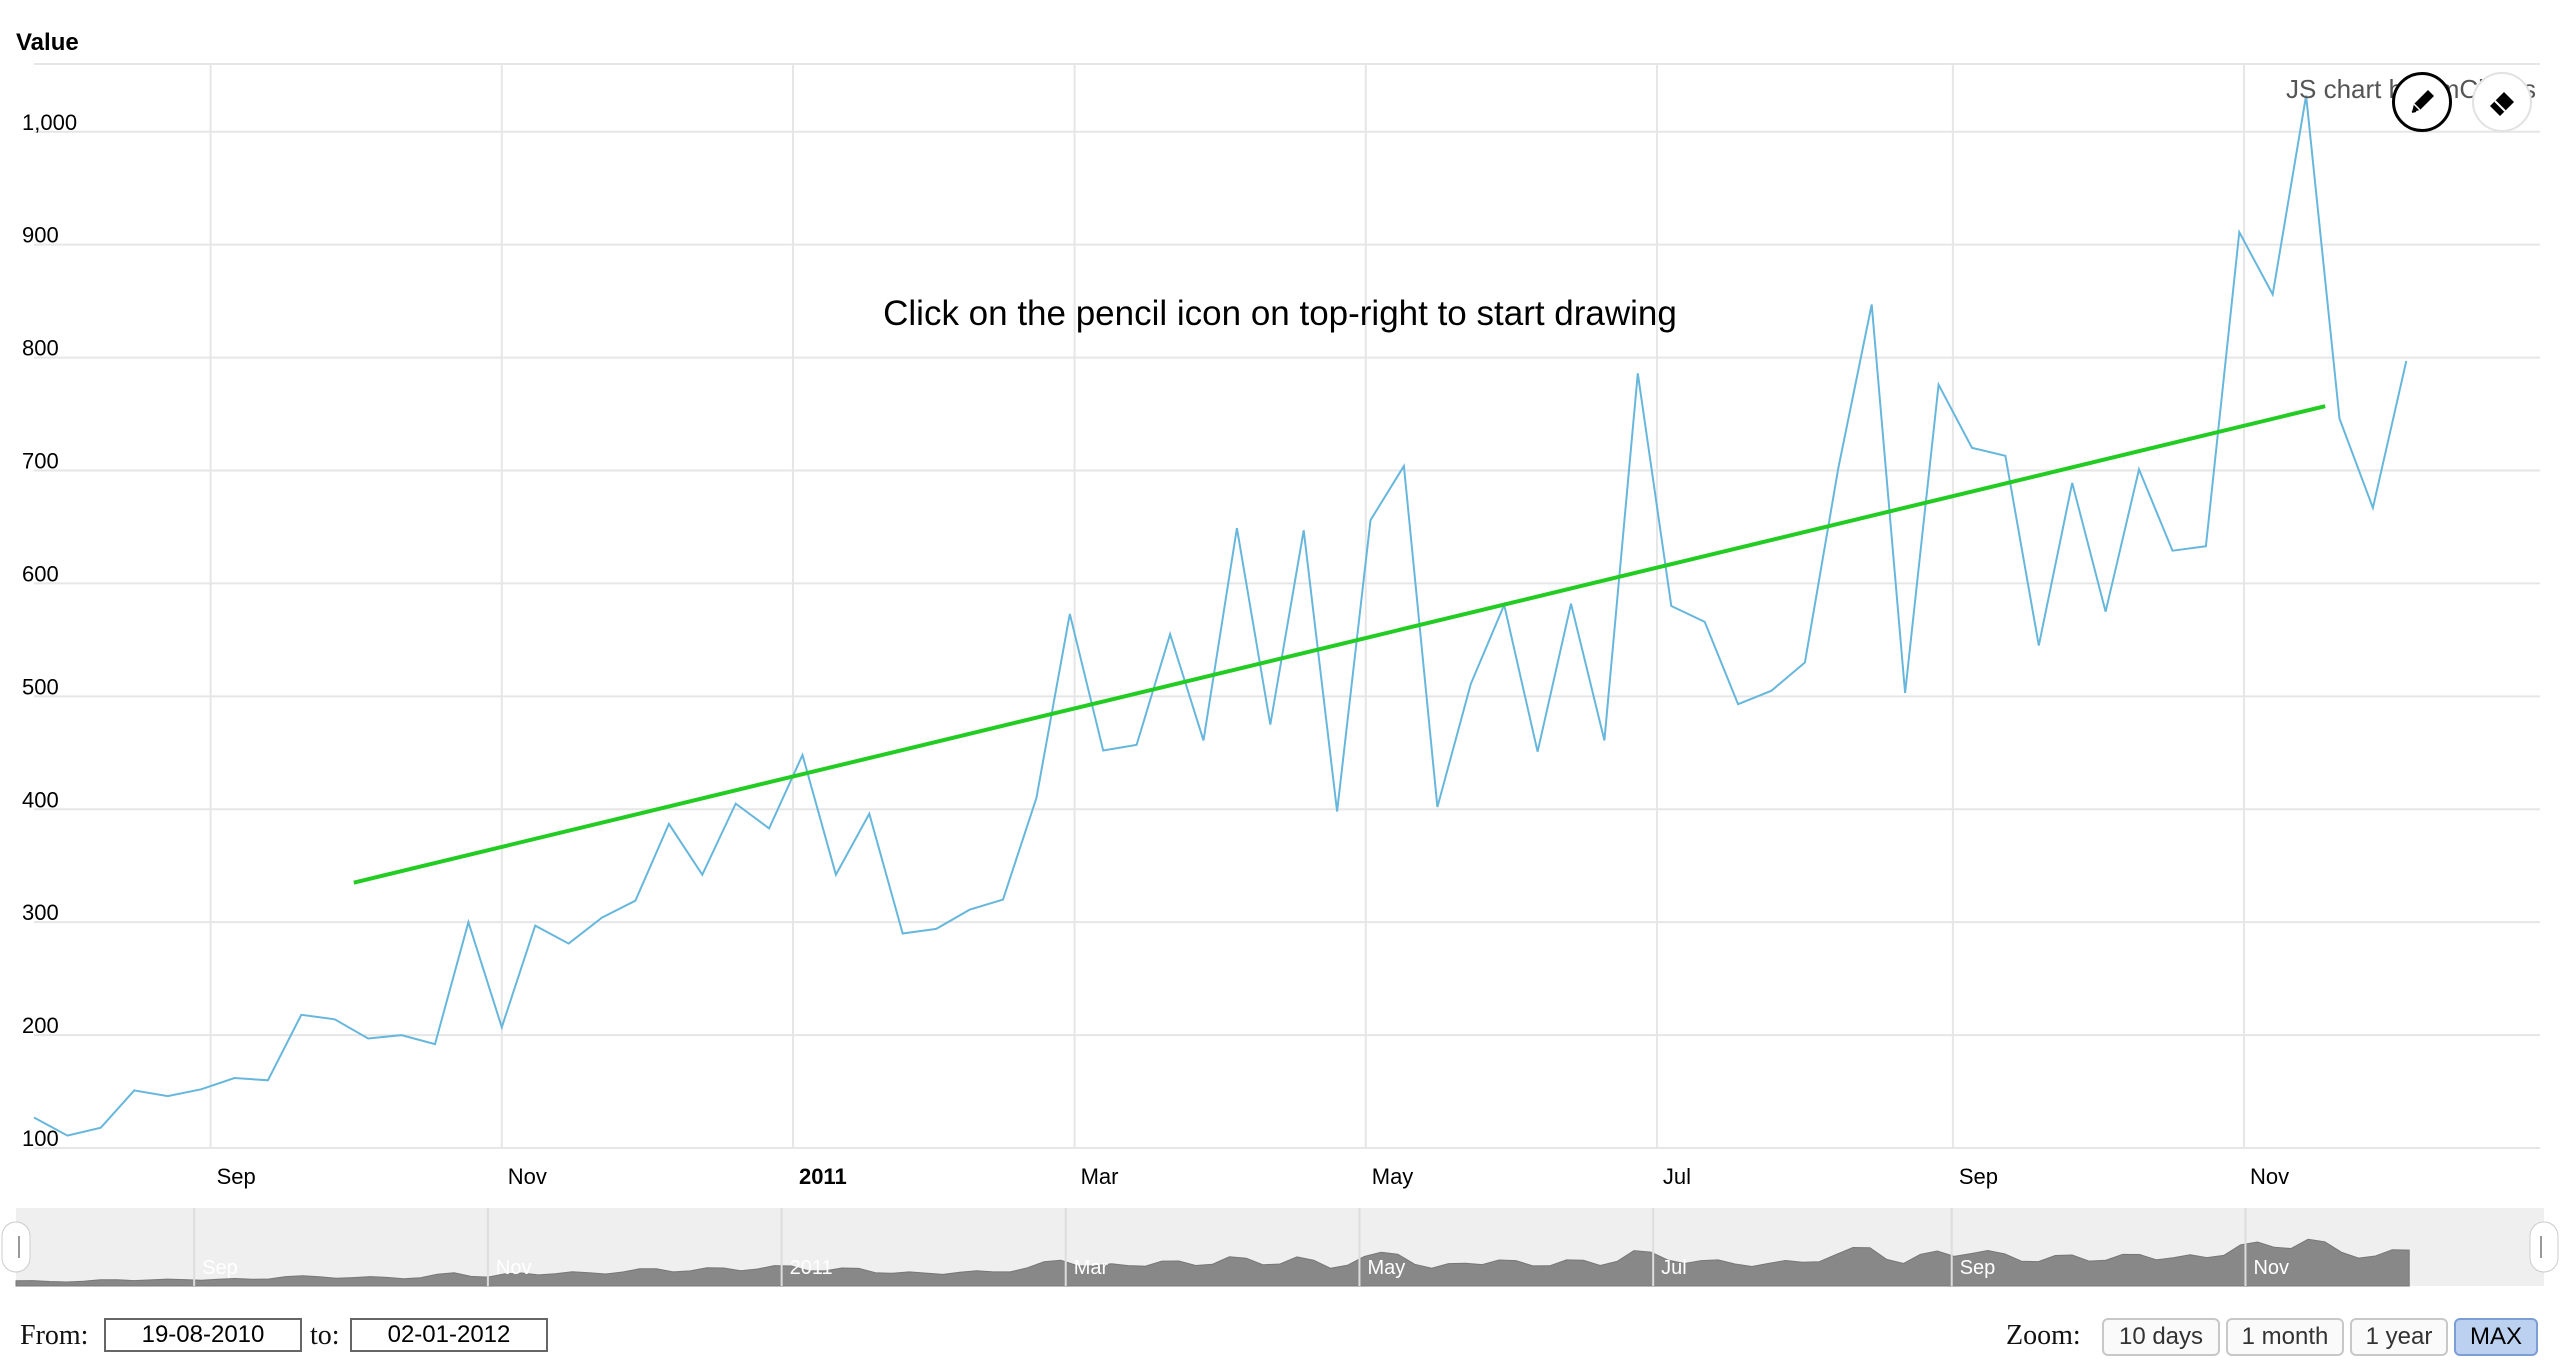  Describe the element at coordinates (40, 799) in the screenshot. I see `y-tick-label: 400` at that location.